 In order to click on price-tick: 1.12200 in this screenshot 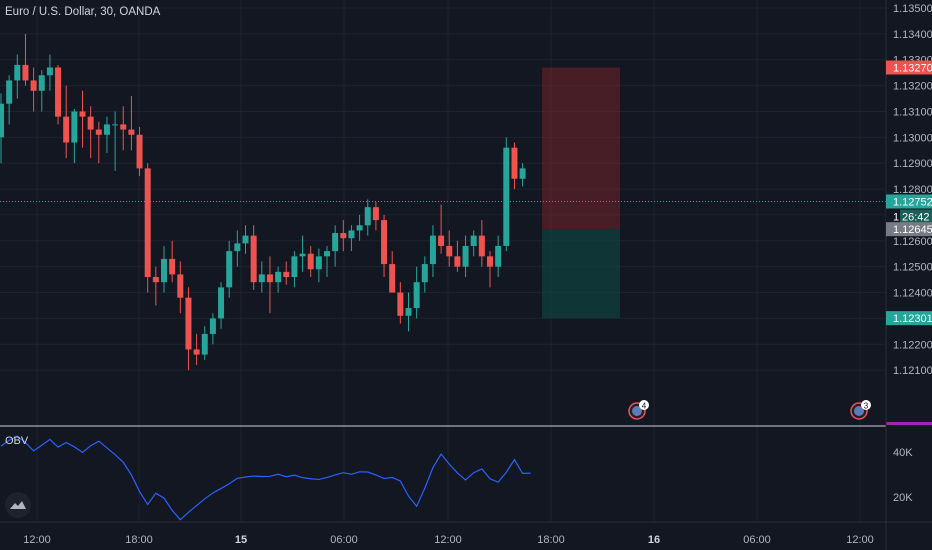, I will do `click(912, 345)`.